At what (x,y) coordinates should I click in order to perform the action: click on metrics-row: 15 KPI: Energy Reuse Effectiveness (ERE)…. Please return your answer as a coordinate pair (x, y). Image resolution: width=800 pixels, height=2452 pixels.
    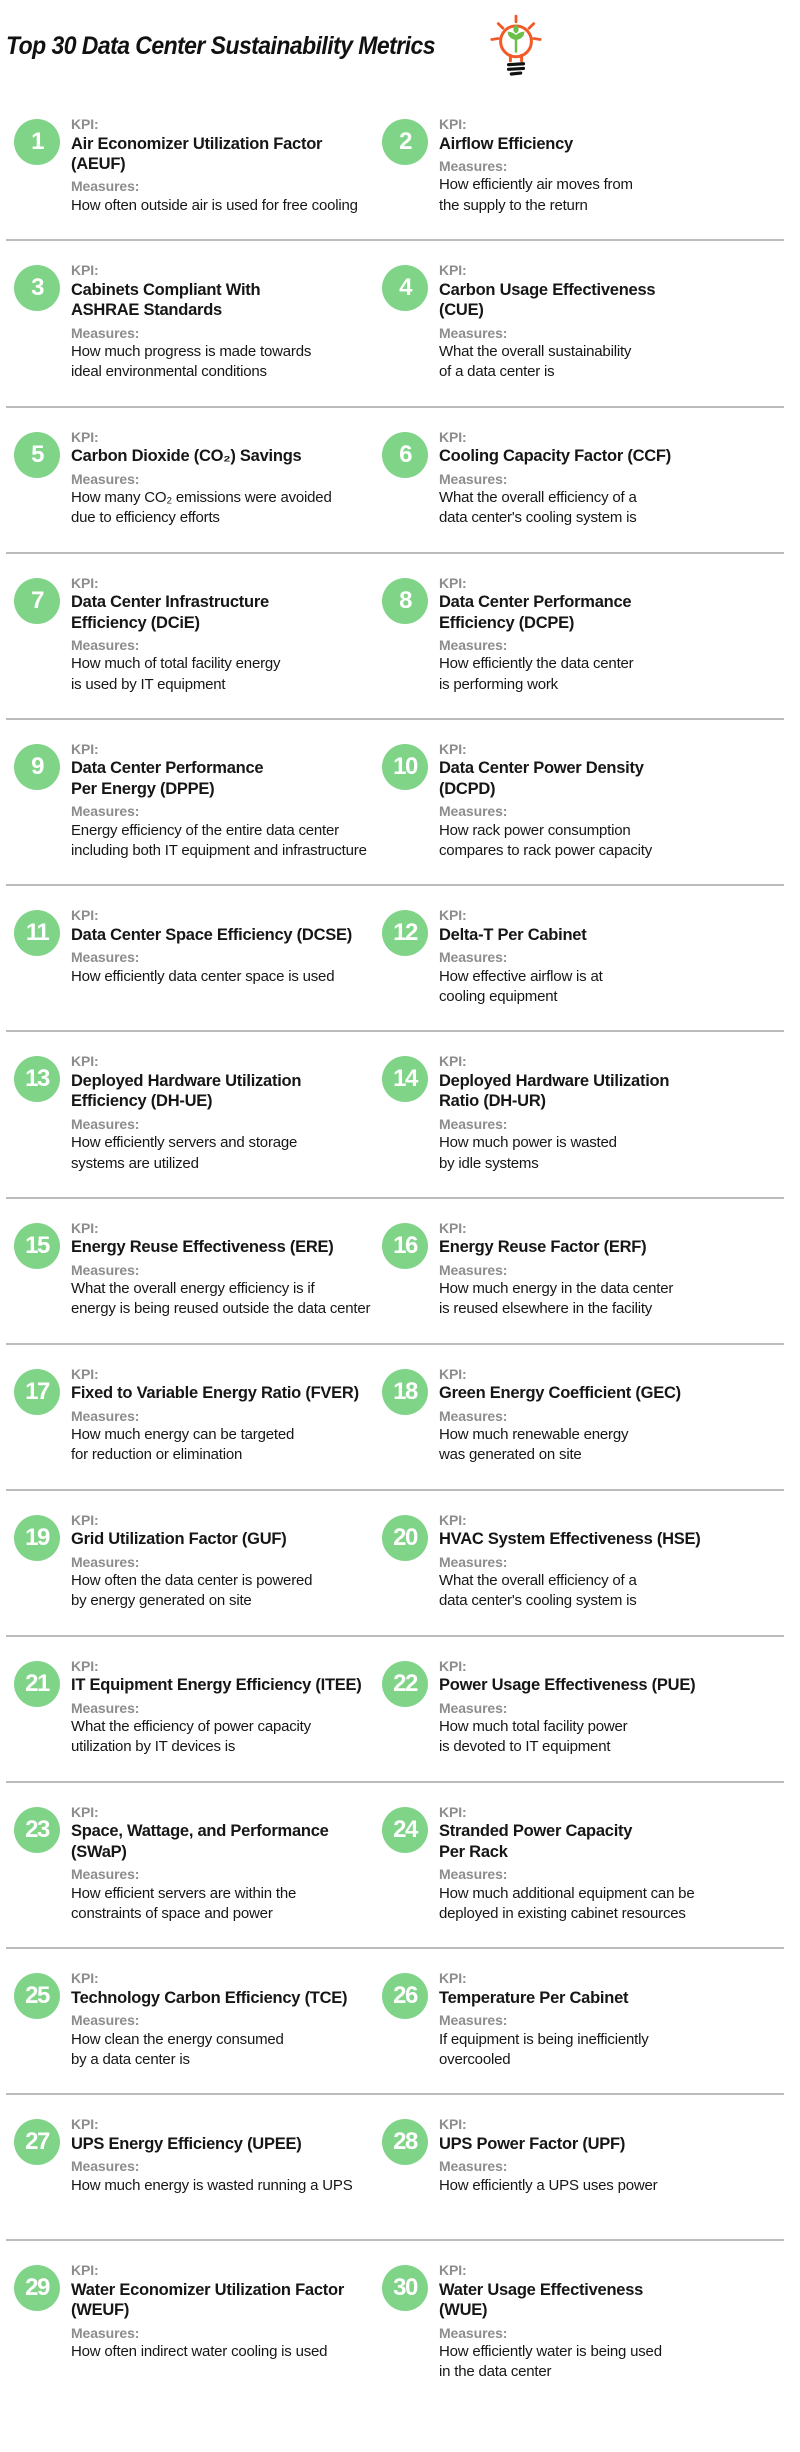
    Looking at the image, I should click on (395, 1272).